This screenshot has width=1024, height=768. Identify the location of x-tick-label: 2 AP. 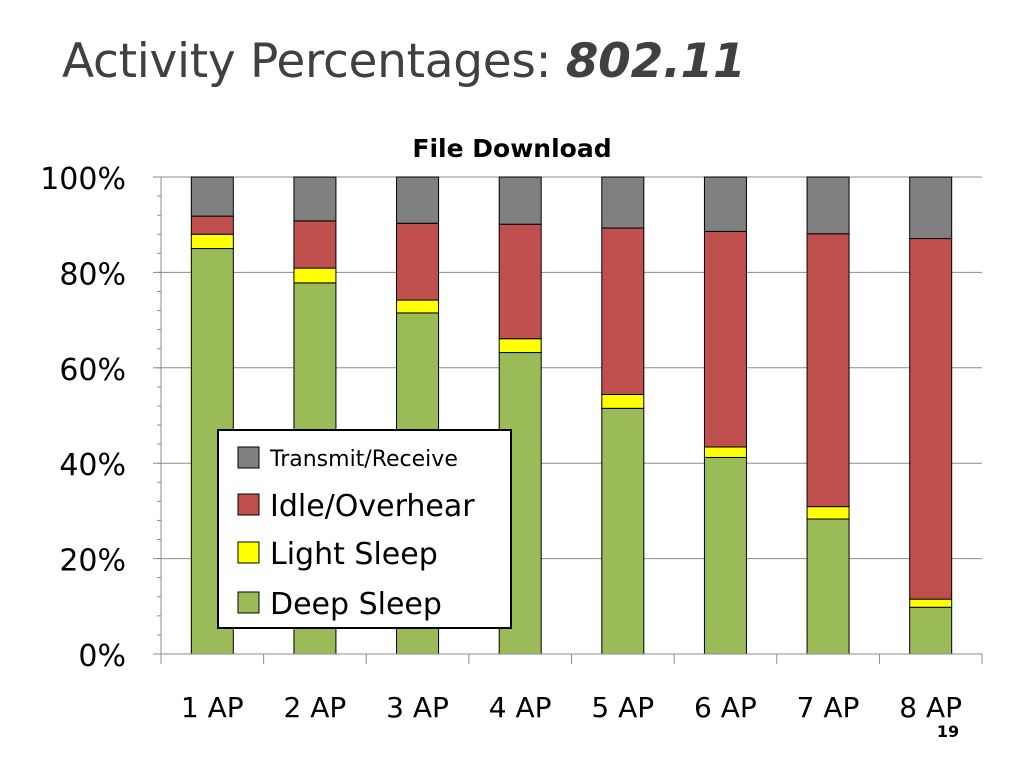
(315, 707).